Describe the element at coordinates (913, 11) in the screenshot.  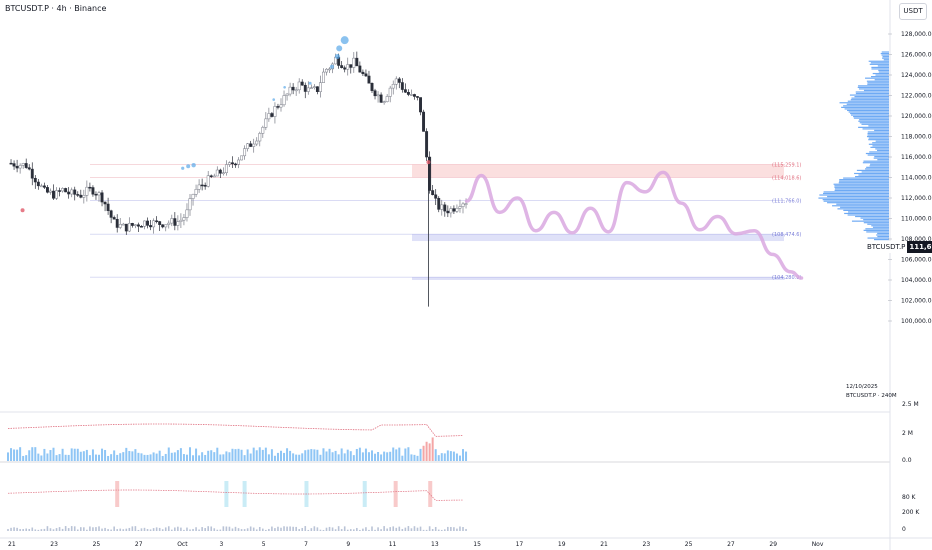
I see `currency-button: USDT` at that location.